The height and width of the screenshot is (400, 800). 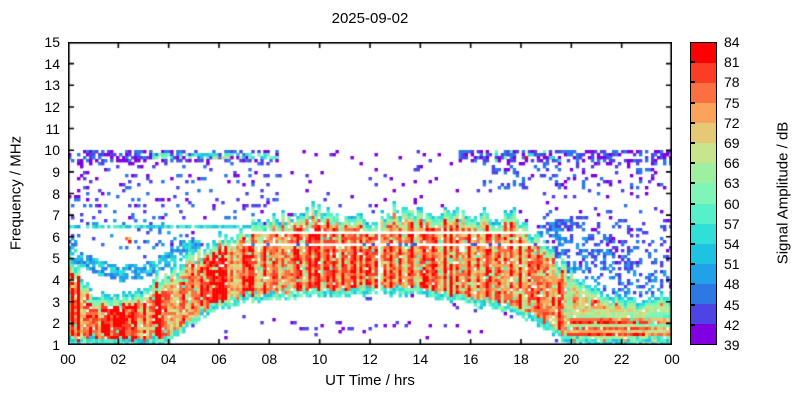 What do you see at coordinates (732, 345) in the screenshot?
I see `colorbar-tick-label: 39` at bounding box center [732, 345].